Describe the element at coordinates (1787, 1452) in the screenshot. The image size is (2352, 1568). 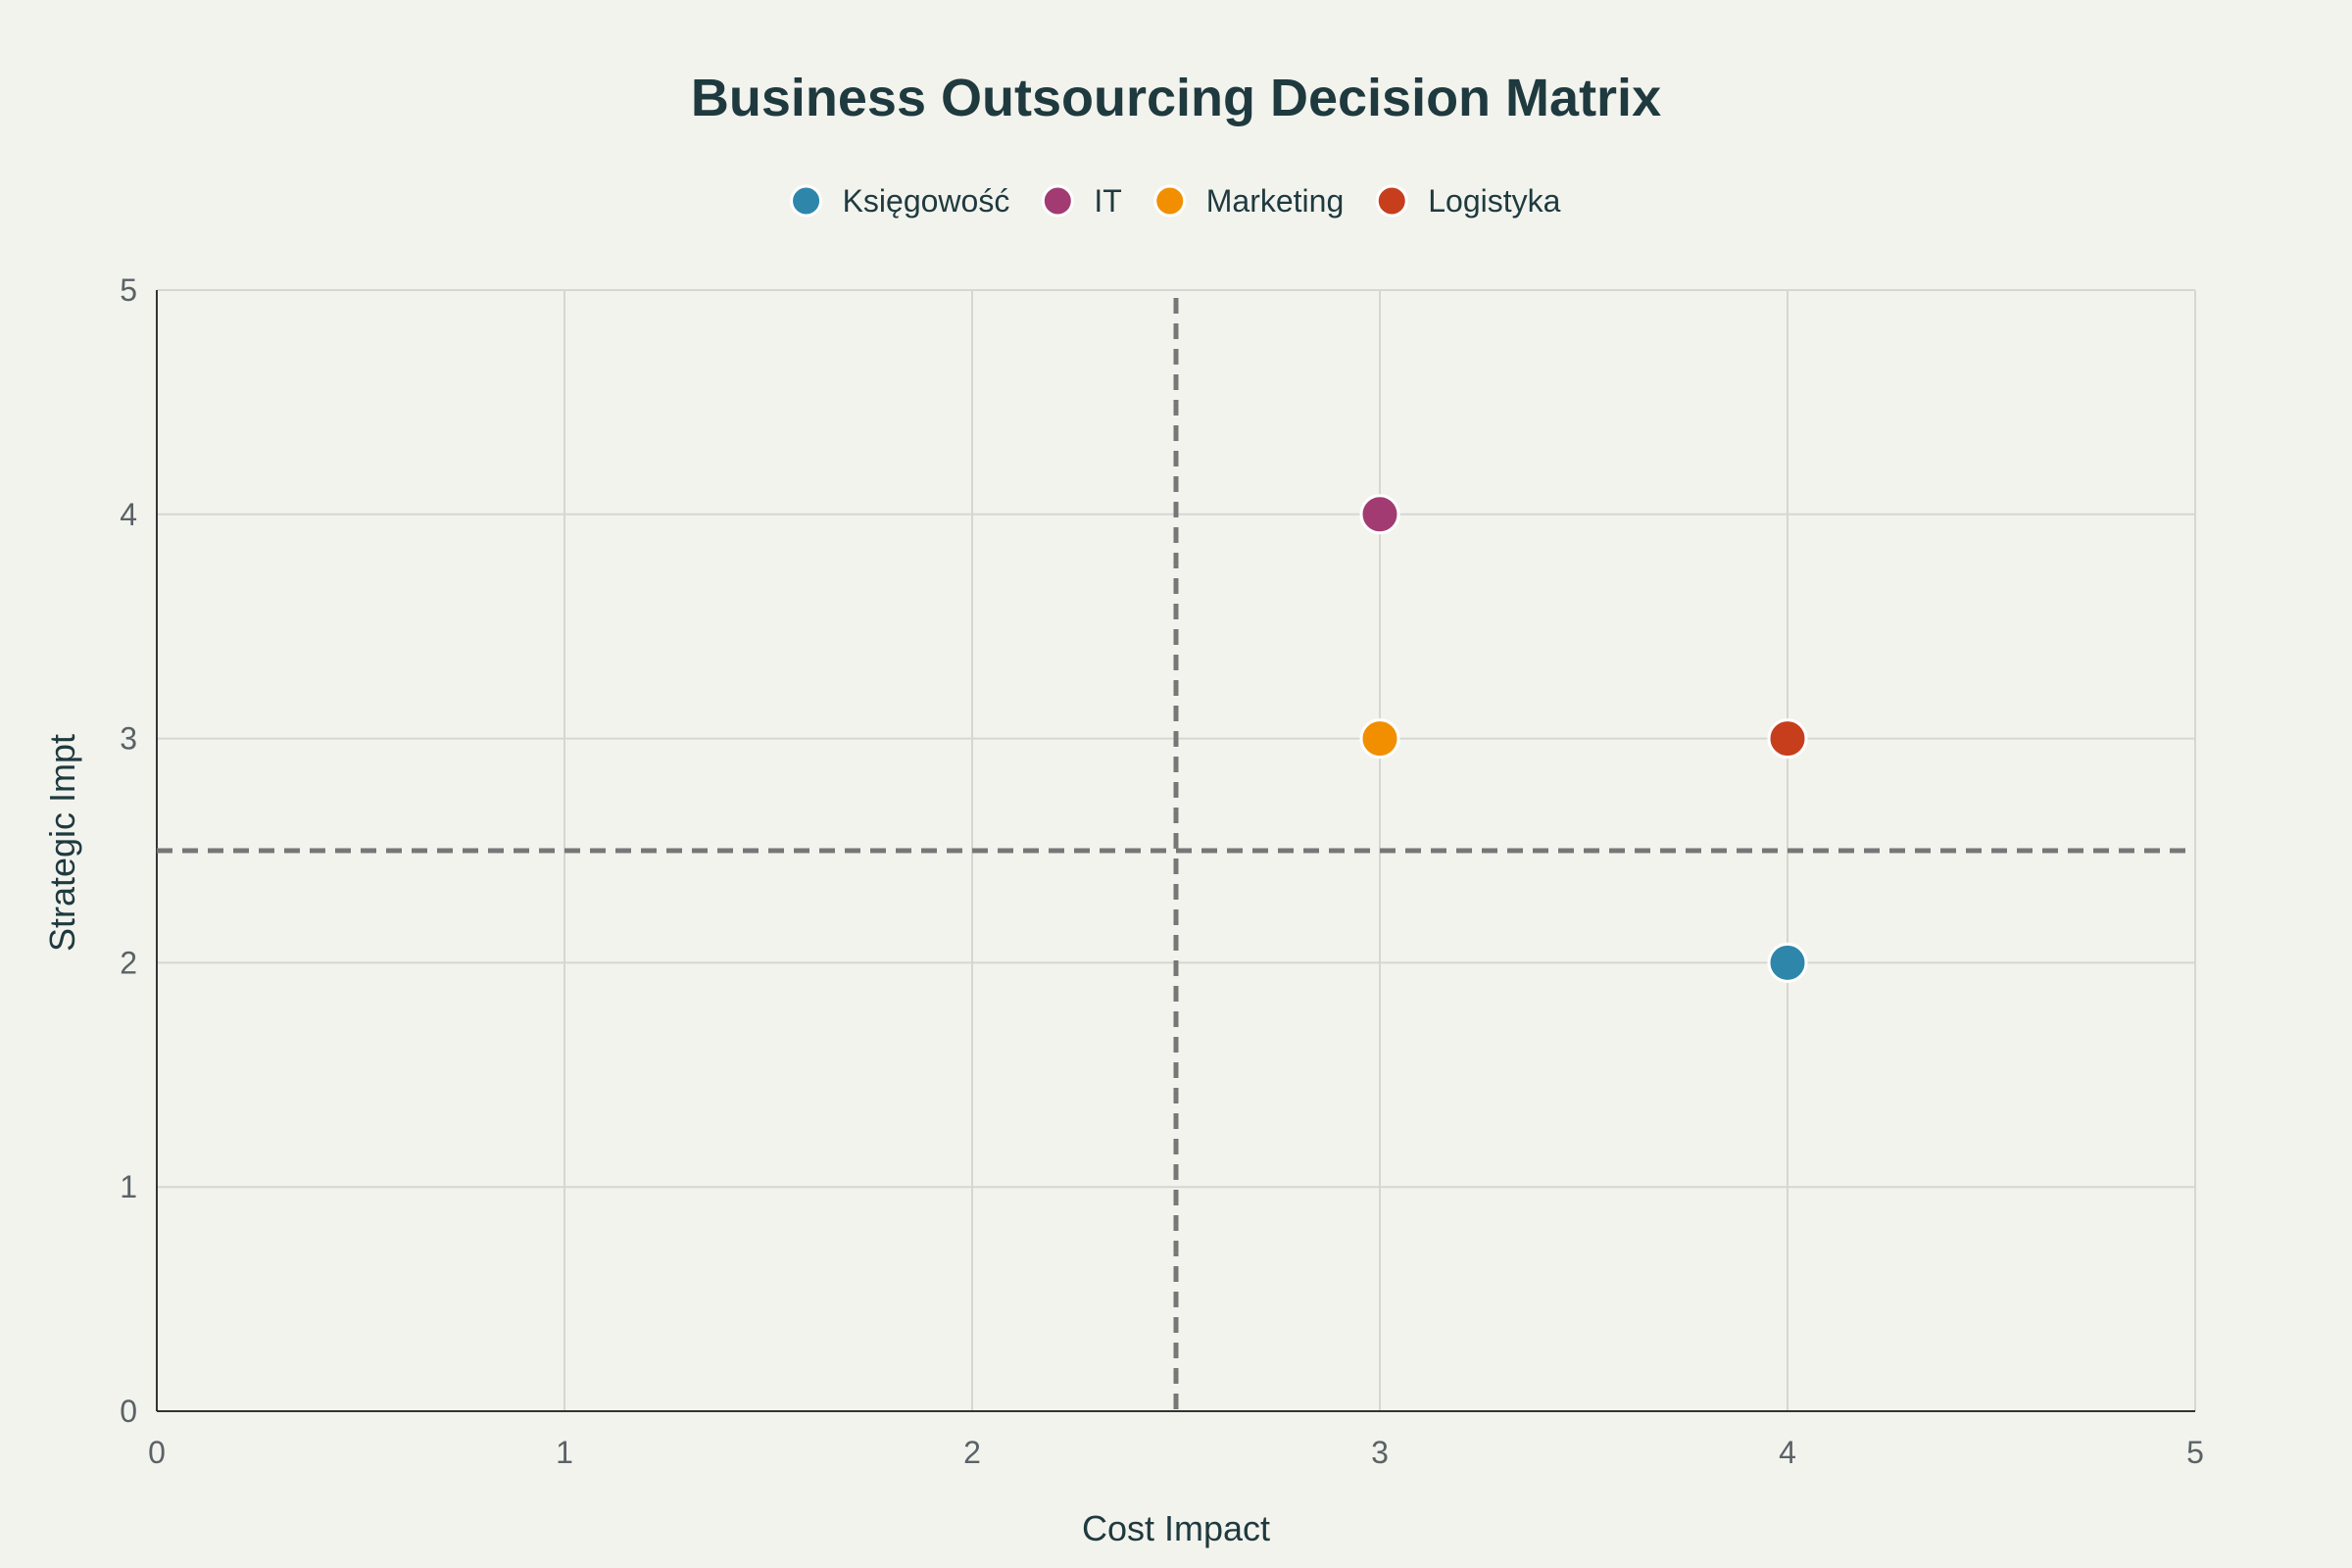
I see `x-tick-label: 4` at that location.